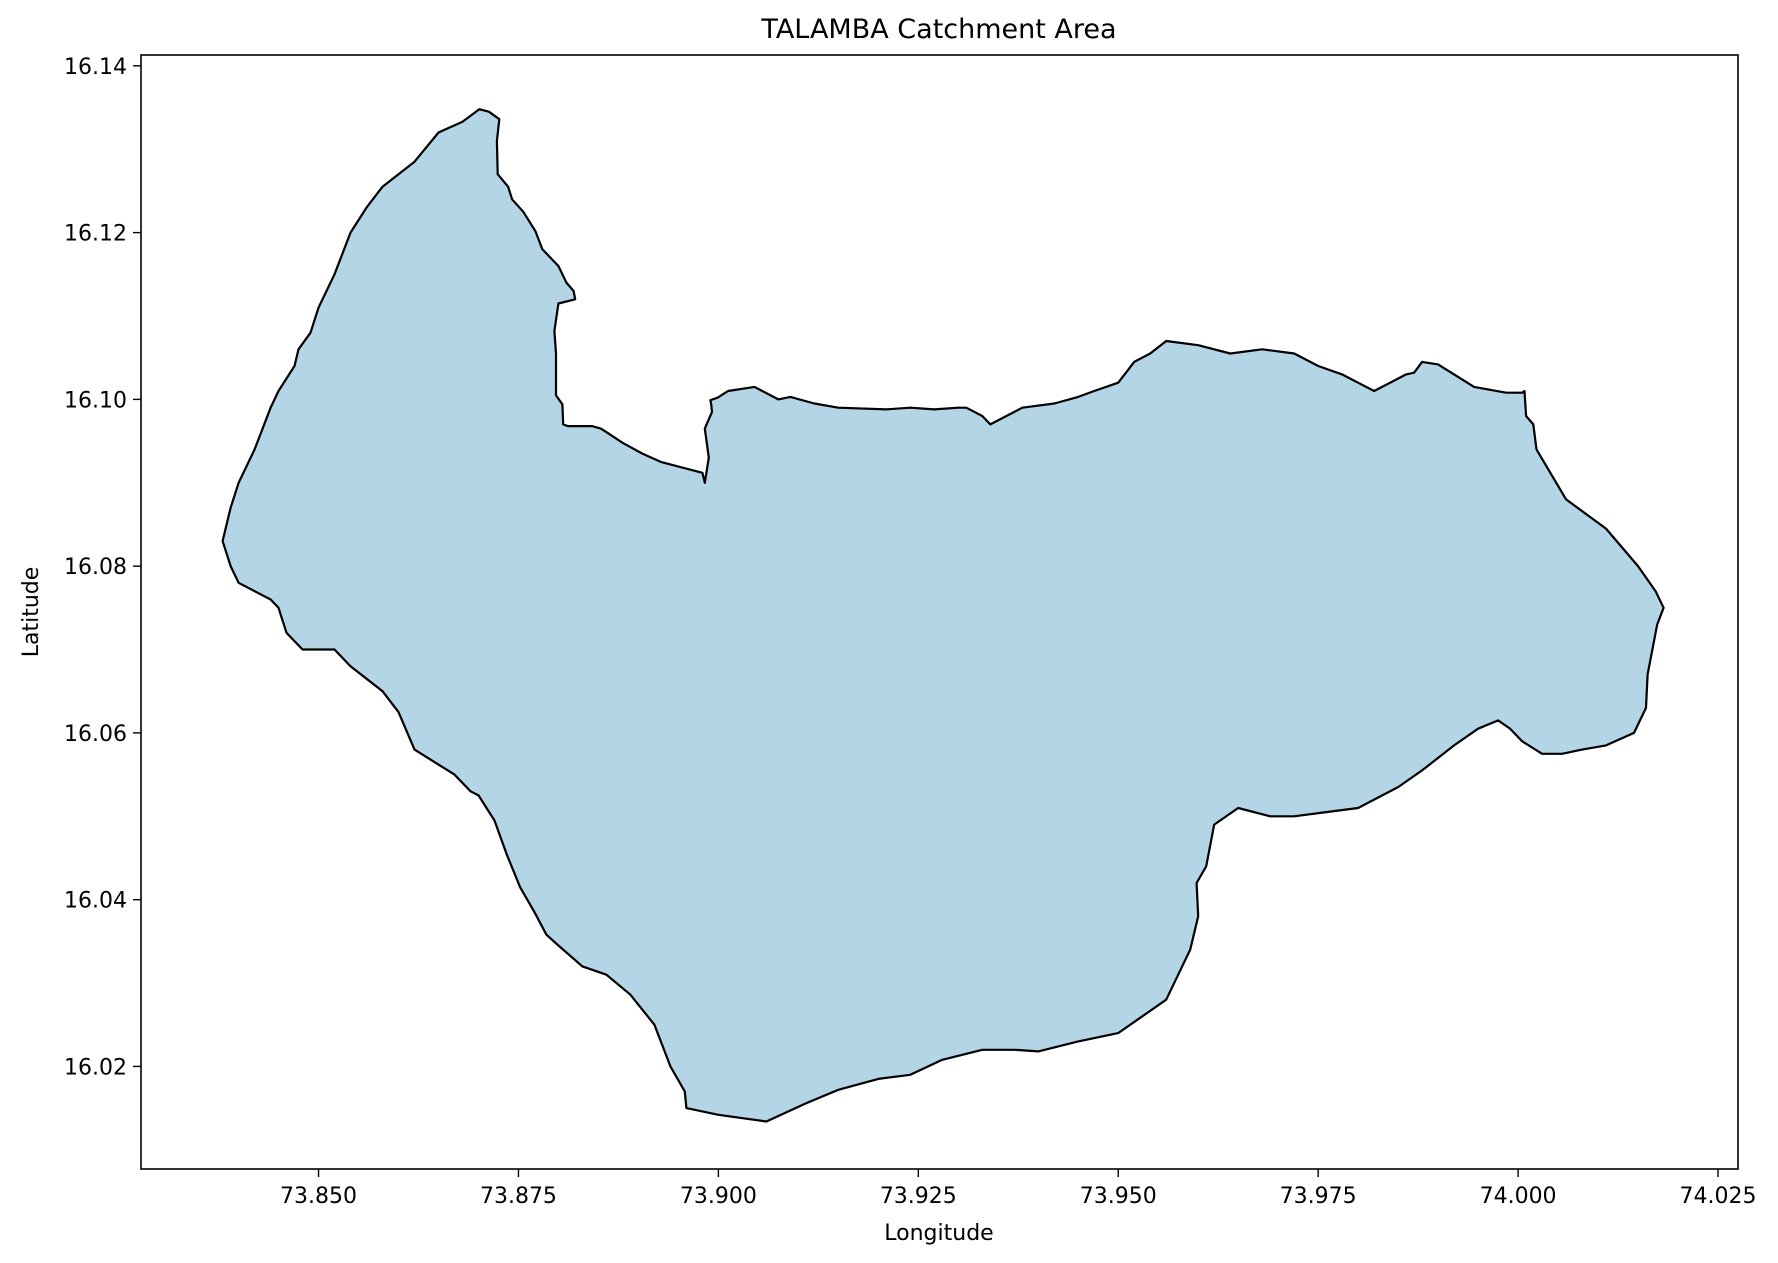 This screenshot has width=1778, height=1263. I want to click on y-tick-label: 16.04, so click(95, 901).